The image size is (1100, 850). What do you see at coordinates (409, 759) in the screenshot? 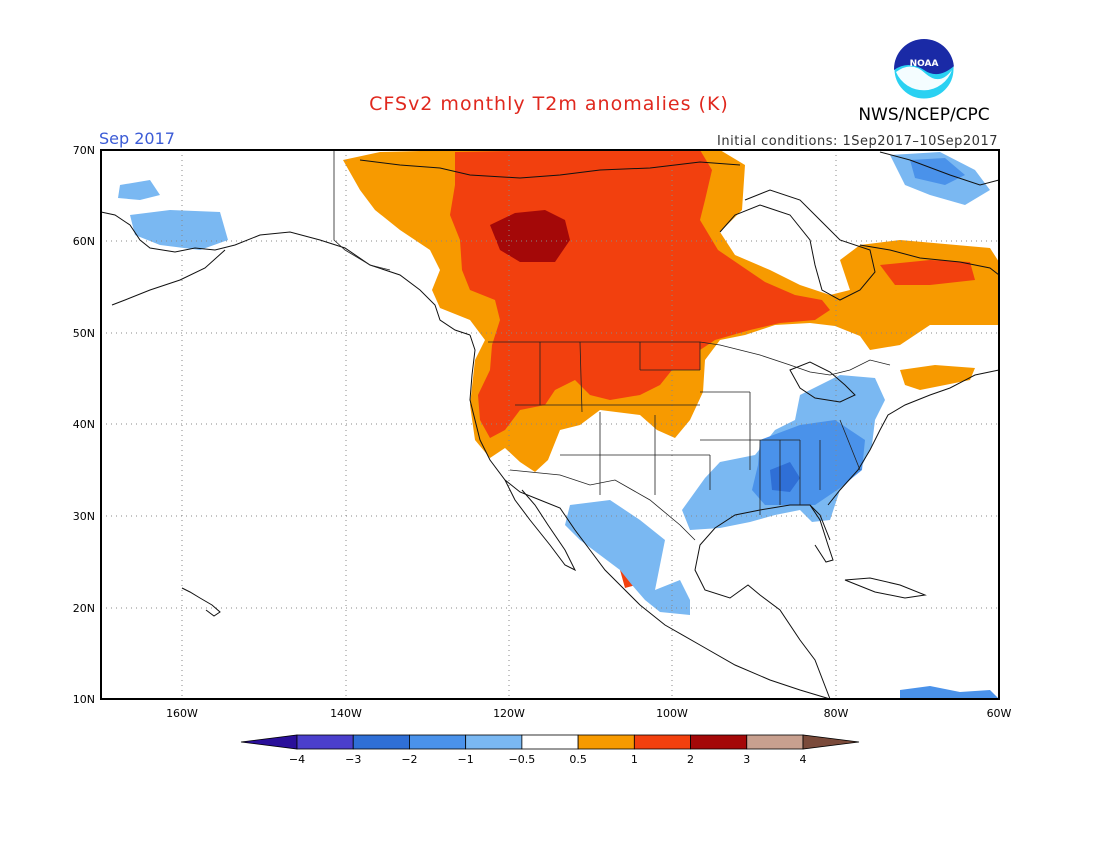
I see `colorbar-tick-label: −2` at bounding box center [409, 759].